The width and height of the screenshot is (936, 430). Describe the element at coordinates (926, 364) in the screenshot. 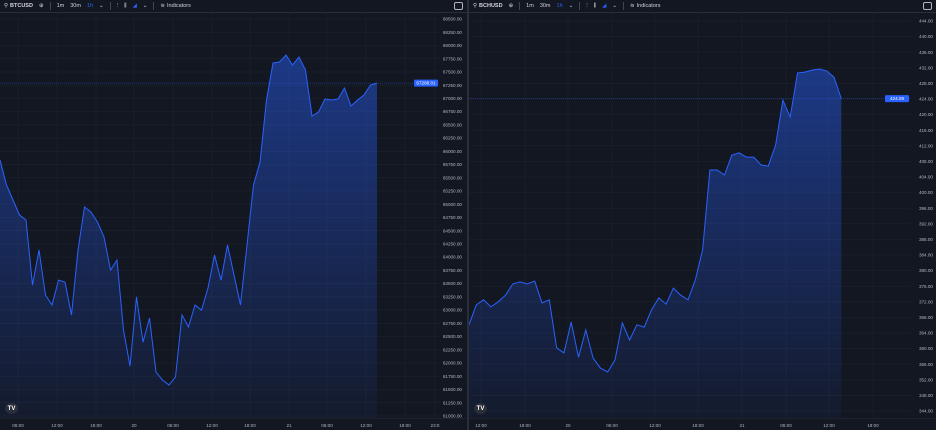

I see `y-tick-label: 356.00` at that location.